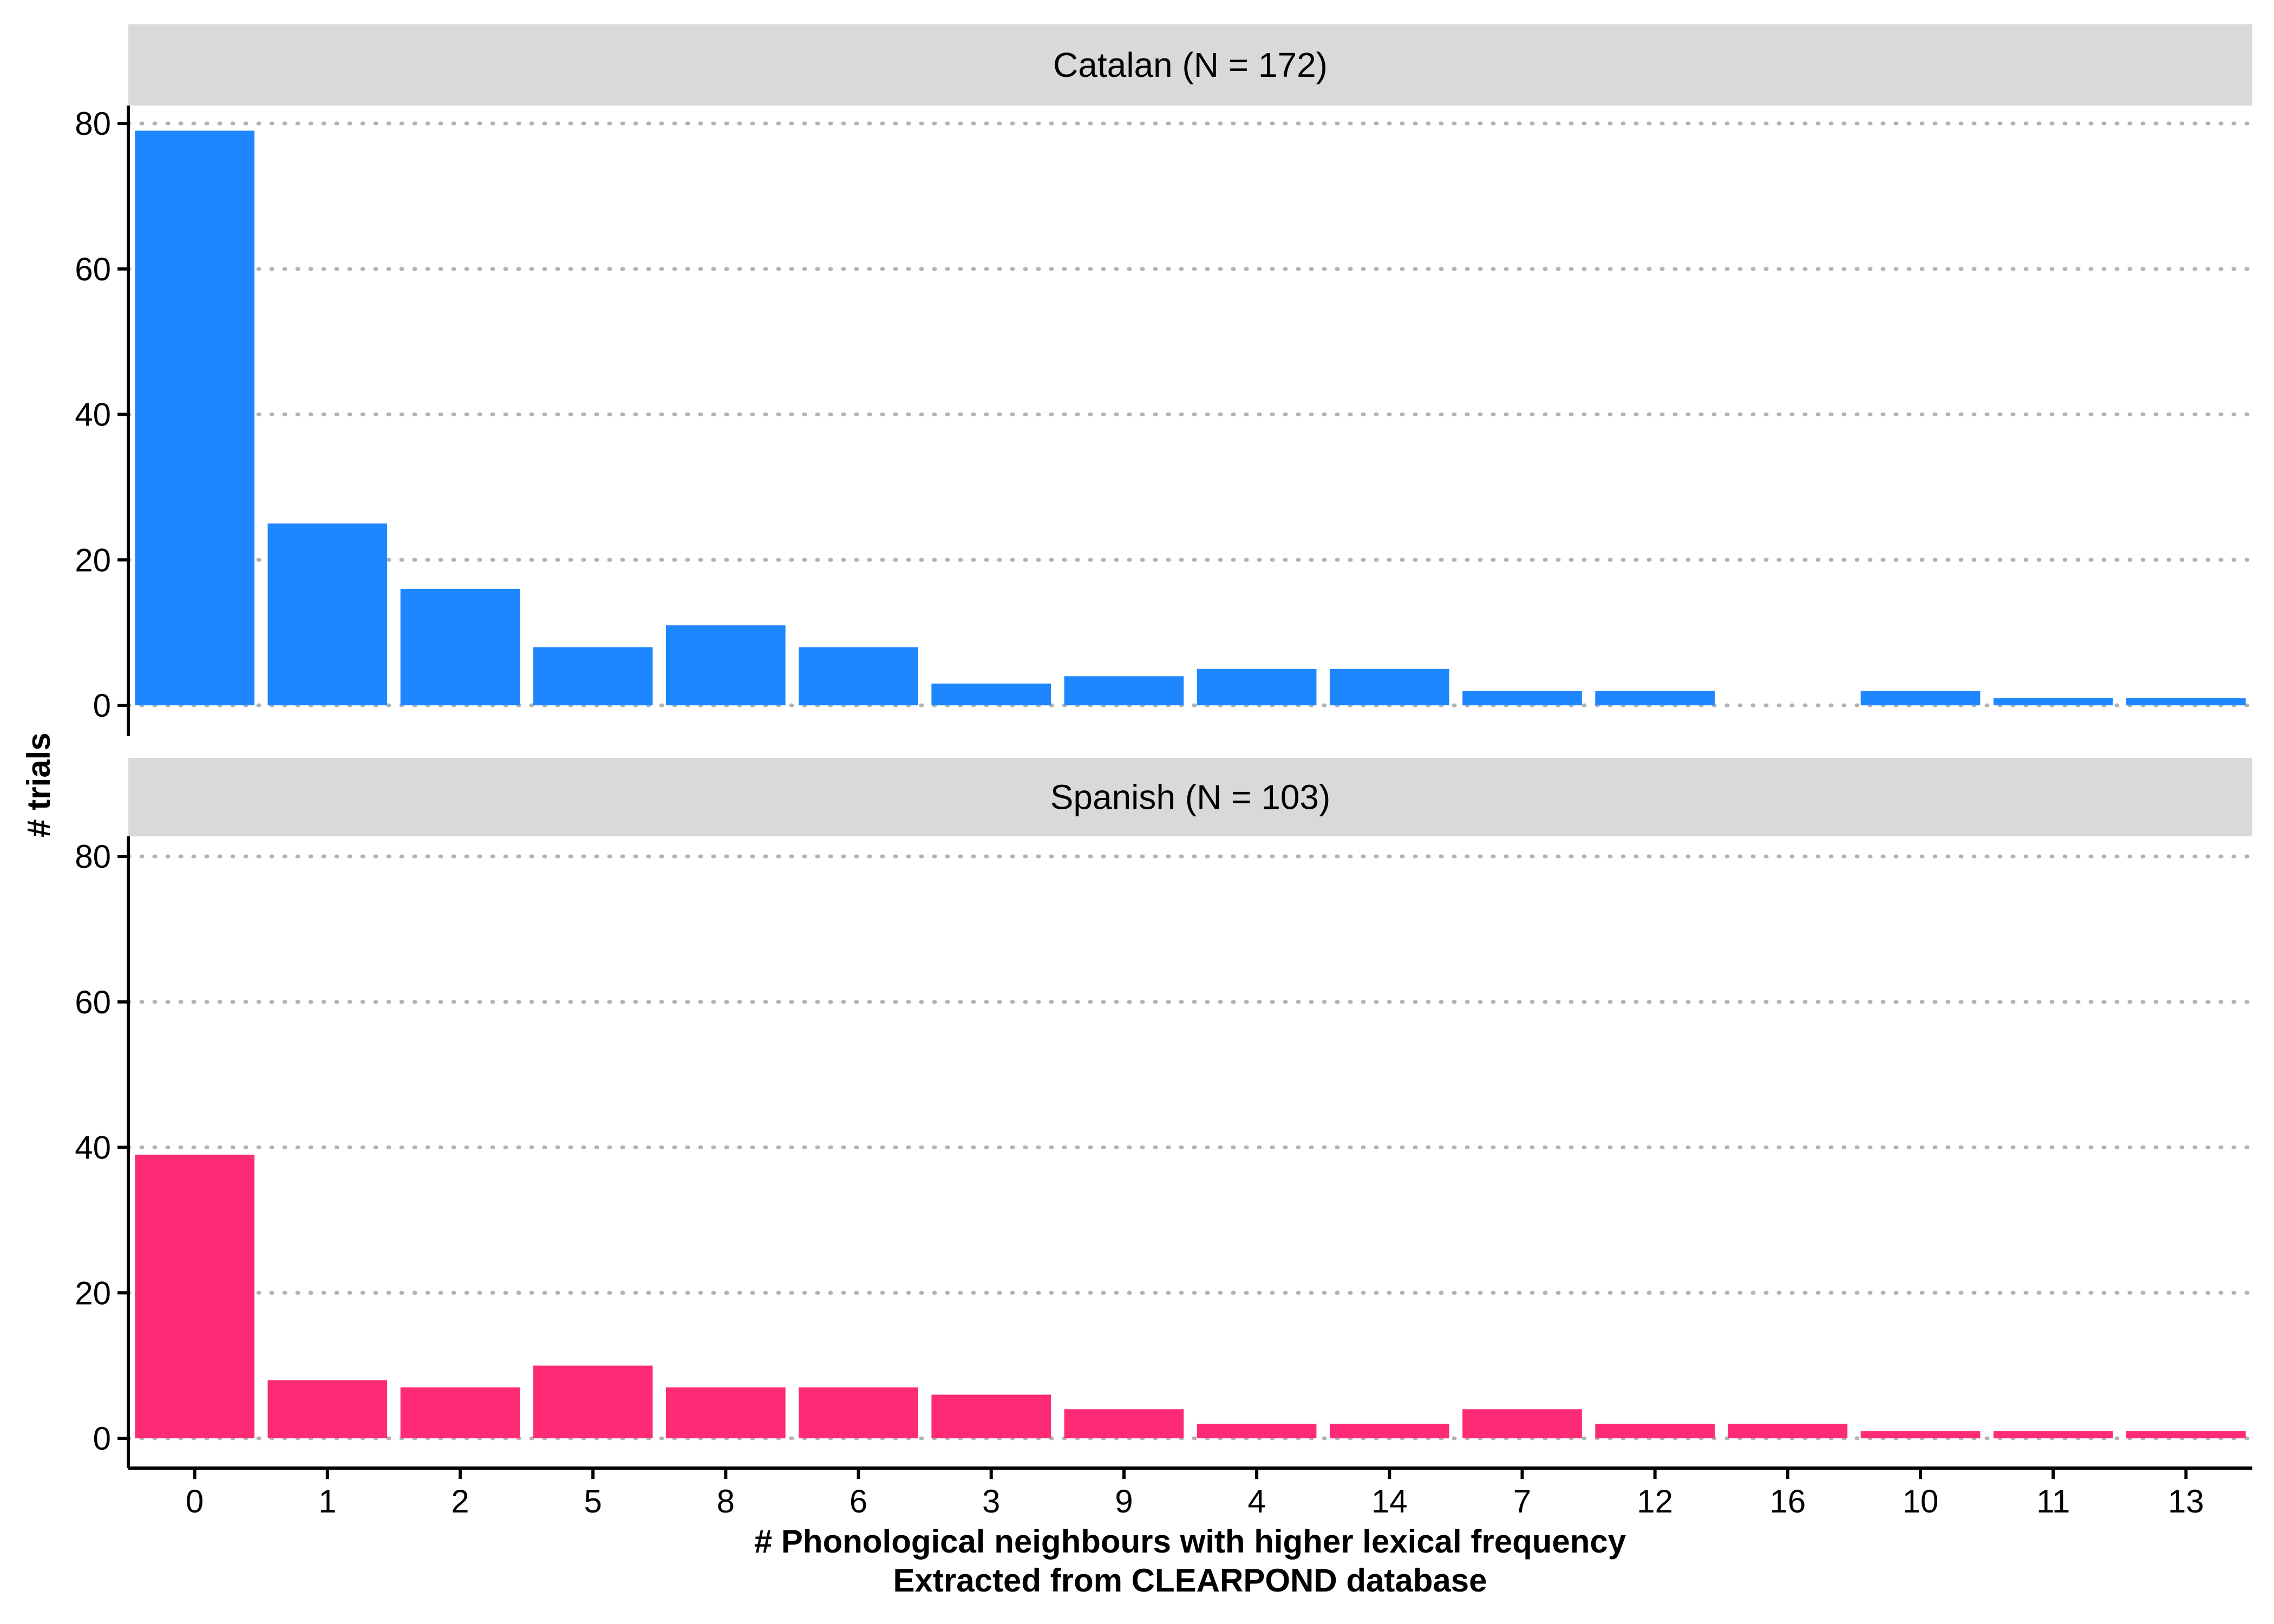 This screenshot has width=2274, height=1624. Describe the element at coordinates (593, 1501) in the screenshot. I see `x-tick-label: 5` at that location.